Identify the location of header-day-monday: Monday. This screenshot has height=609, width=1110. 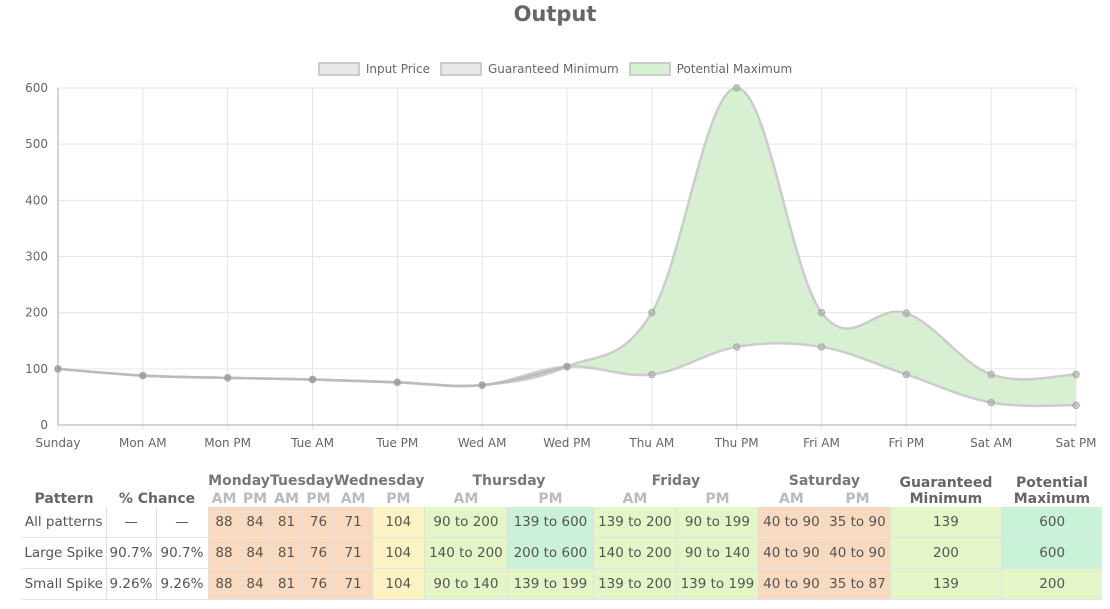
(239, 481).